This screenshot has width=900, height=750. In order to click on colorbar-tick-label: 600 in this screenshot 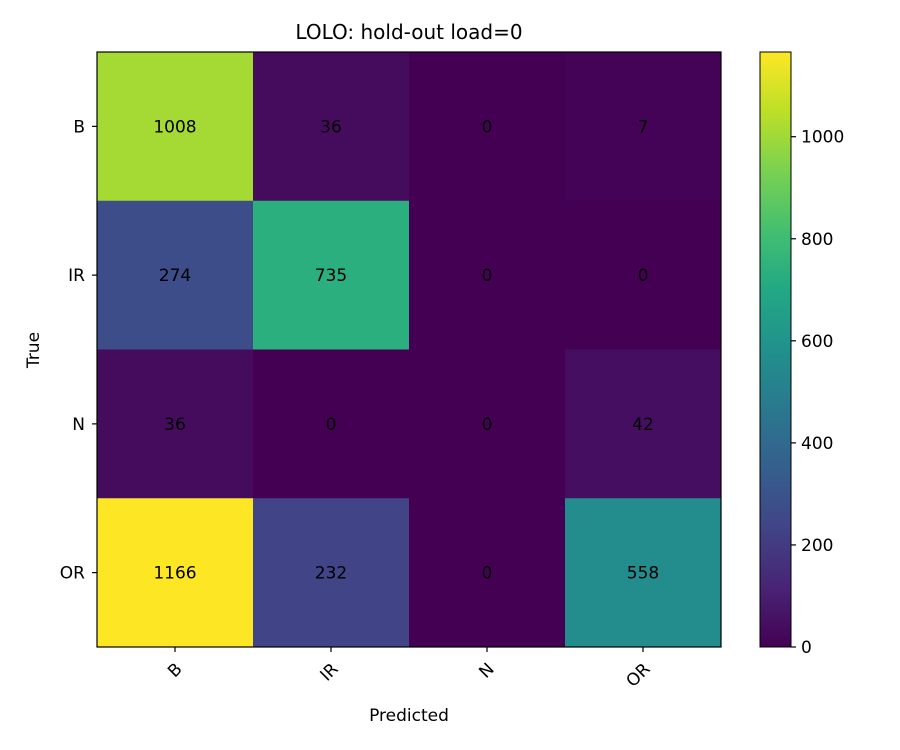, I will do `click(817, 342)`.